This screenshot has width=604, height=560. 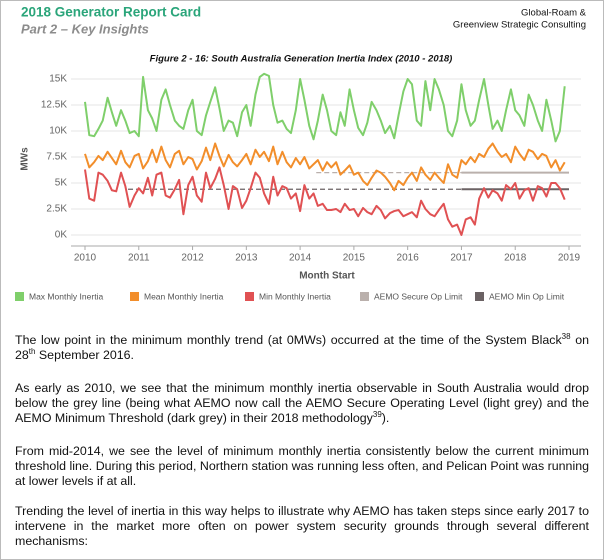 What do you see at coordinates (85, 258) in the screenshot?
I see `x-tick-label: 2010` at bounding box center [85, 258].